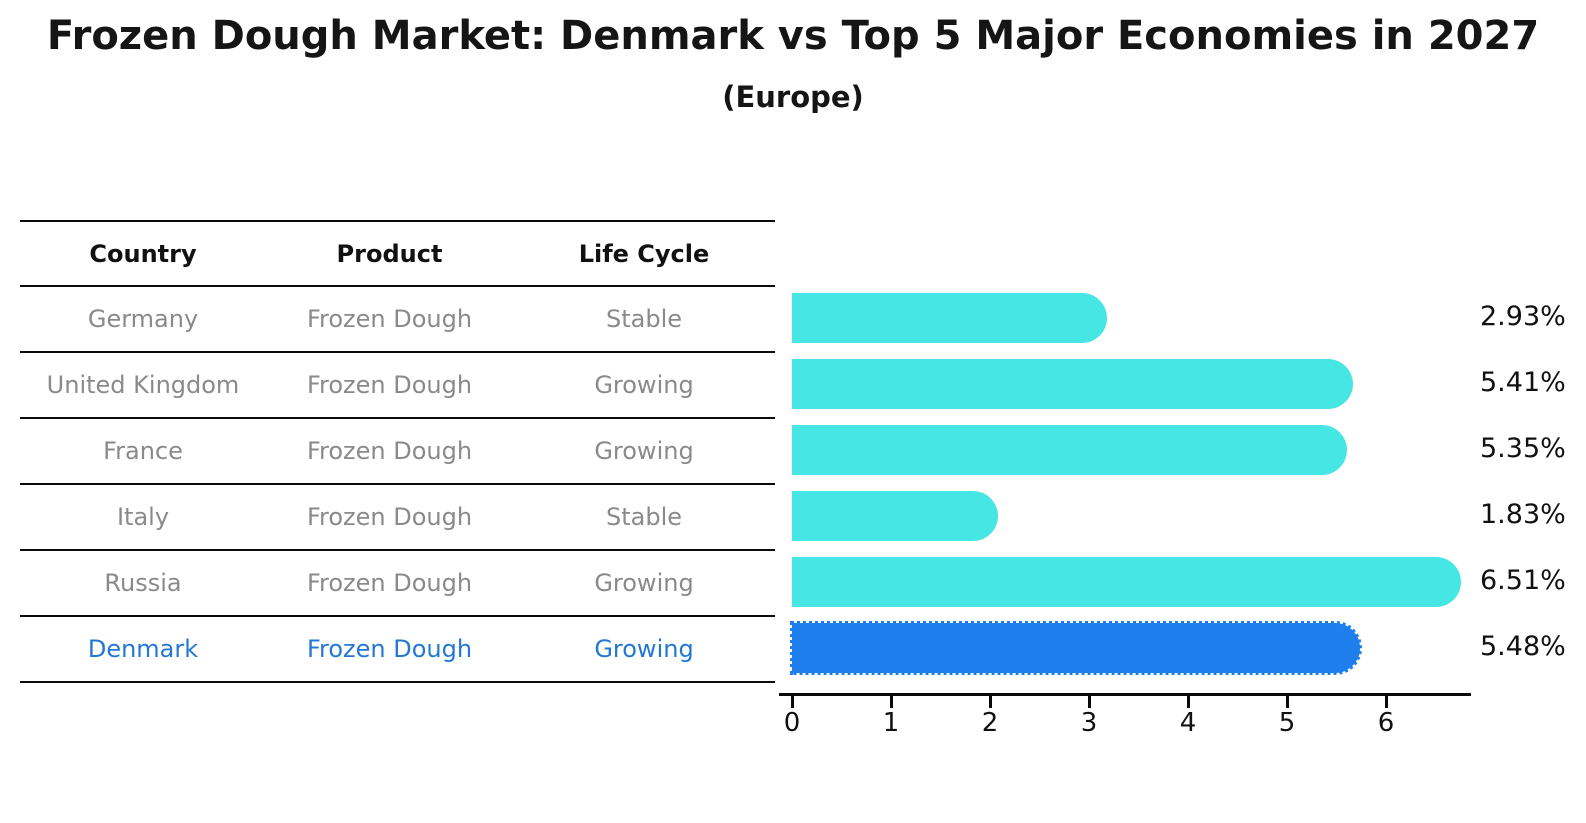 The height and width of the screenshot is (823, 1586). Describe the element at coordinates (891, 723) in the screenshot. I see `x-axis-tick-label: 1` at that location.